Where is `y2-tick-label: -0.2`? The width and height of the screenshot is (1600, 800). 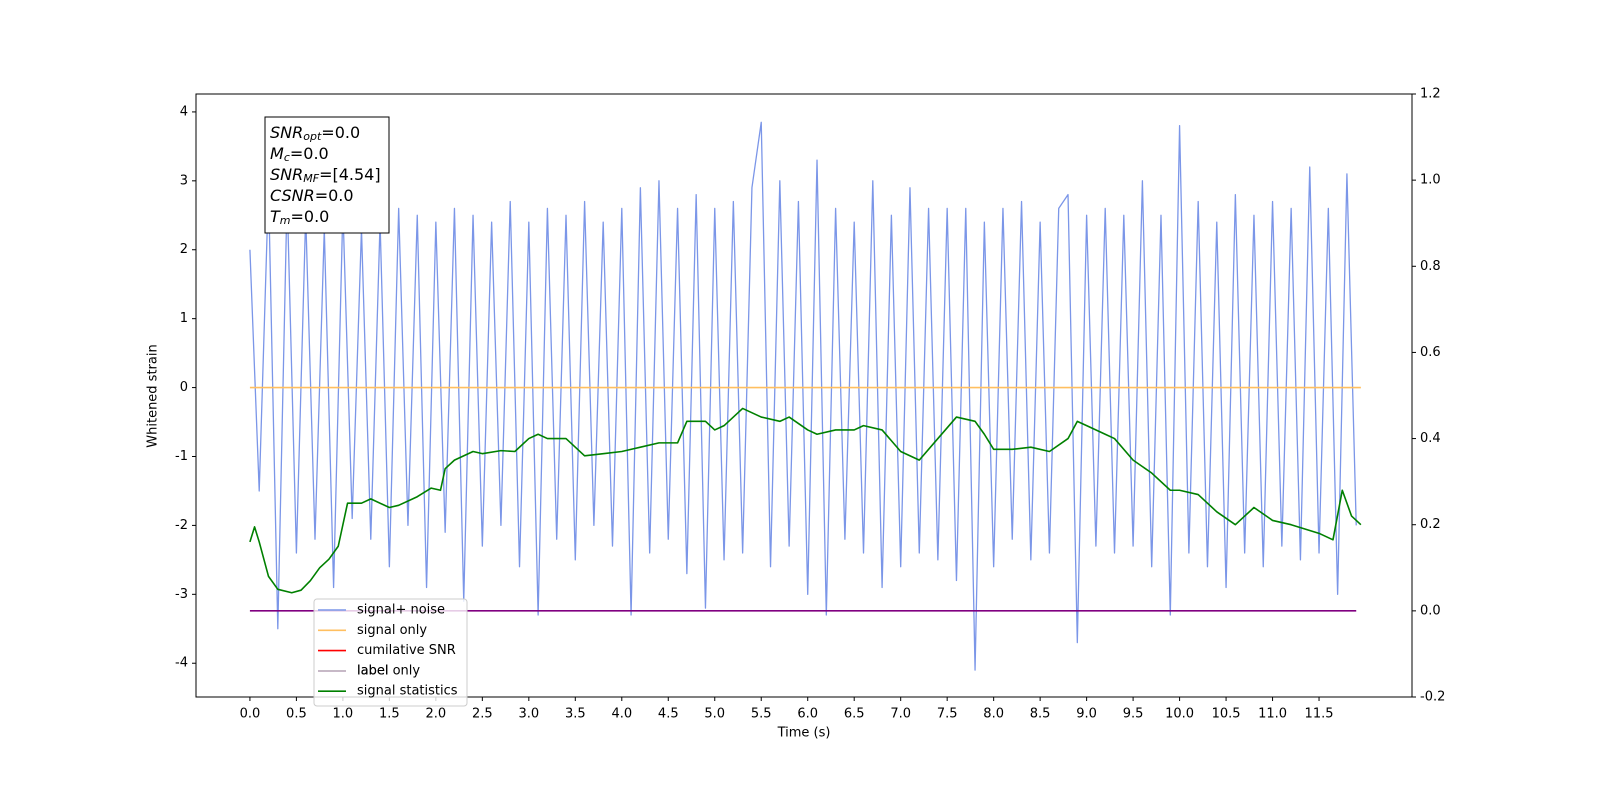
y2-tick-label: -0.2 is located at coordinates (1432, 697).